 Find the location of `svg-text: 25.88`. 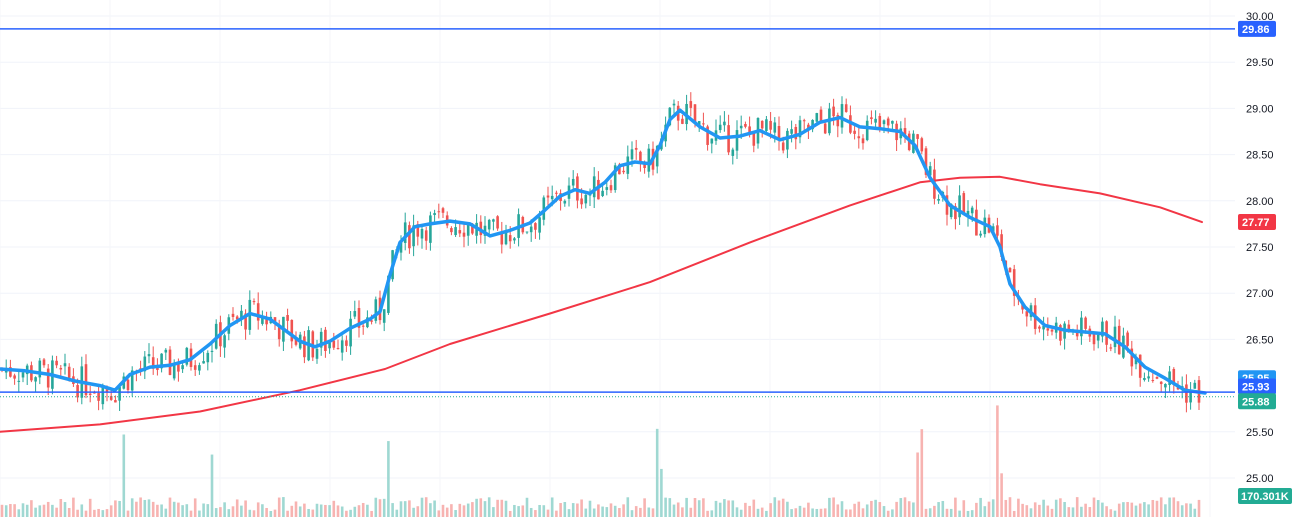

svg-text: 25.88 is located at coordinates (1256, 402).